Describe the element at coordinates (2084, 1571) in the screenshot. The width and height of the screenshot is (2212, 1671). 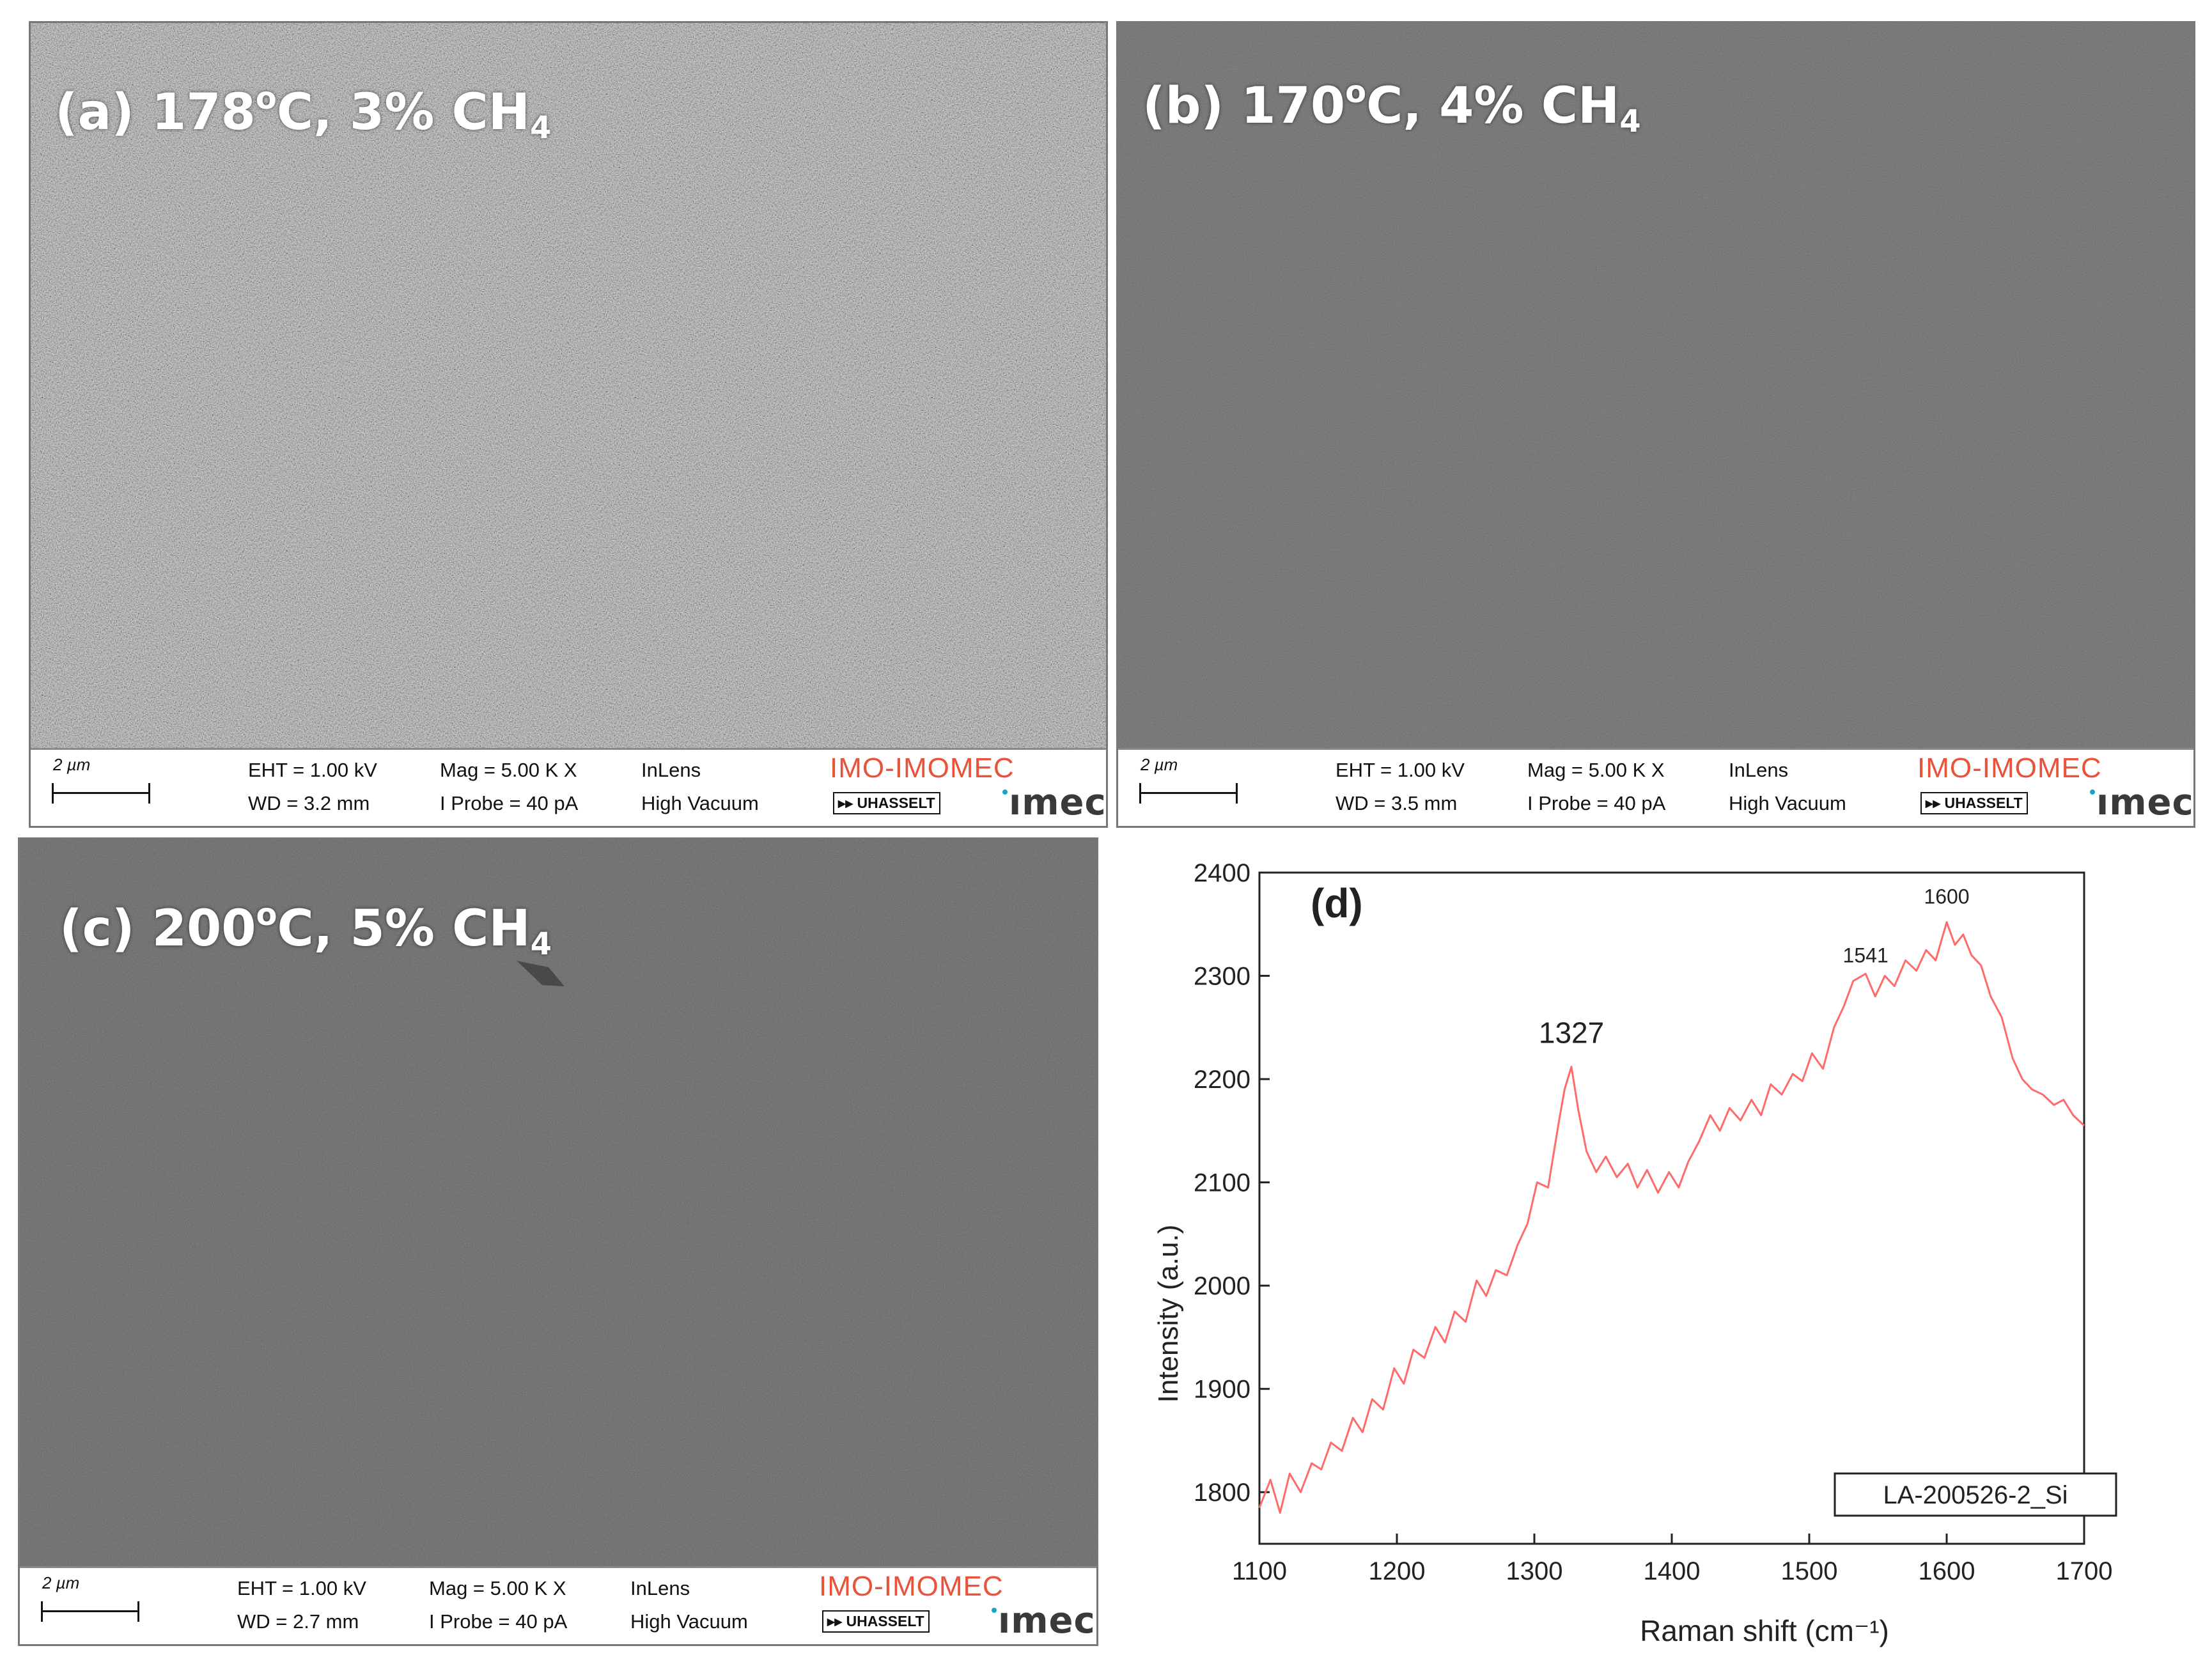
I see `x-tick-label: 1700` at that location.